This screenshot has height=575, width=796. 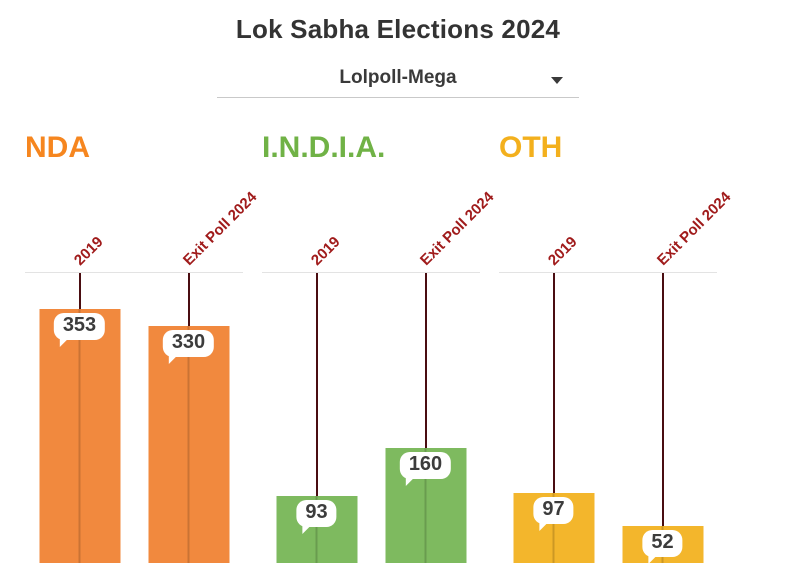 I want to click on bar-nda-2019: 353, so click(x=79, y=436).